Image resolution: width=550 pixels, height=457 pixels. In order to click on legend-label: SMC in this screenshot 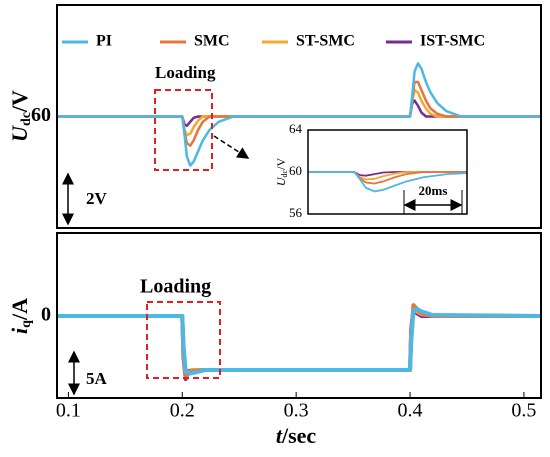, I will do `click(212, 41)`.